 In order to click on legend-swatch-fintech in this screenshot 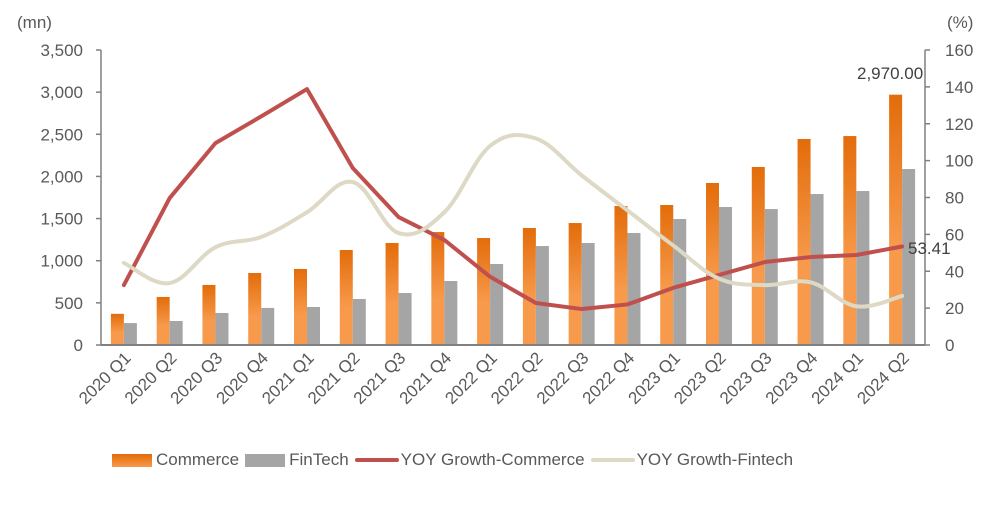, I will do `click(265, 460)`.